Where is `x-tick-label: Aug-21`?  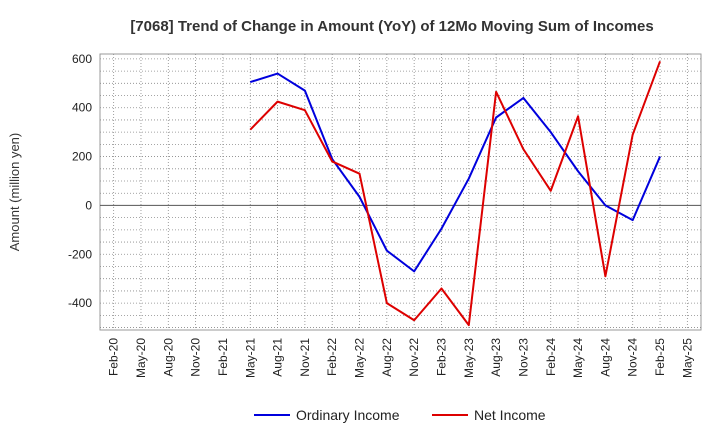 x-tick-label: Aug-21 is located at coordinates (278, 357).